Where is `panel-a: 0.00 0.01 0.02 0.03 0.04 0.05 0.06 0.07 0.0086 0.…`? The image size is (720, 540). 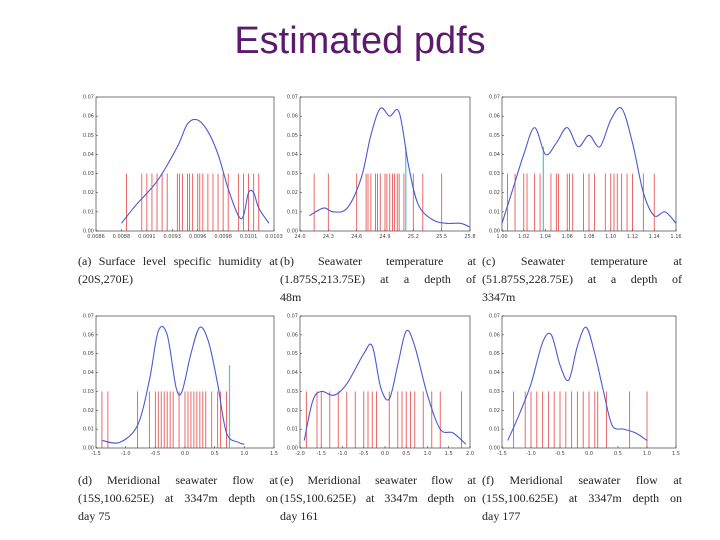 panel-a: 0.00 0.01 0.02 0.03 0.04 0.05 0.06 0.07 0.0086 0.… is located at coordinates (183, 168).